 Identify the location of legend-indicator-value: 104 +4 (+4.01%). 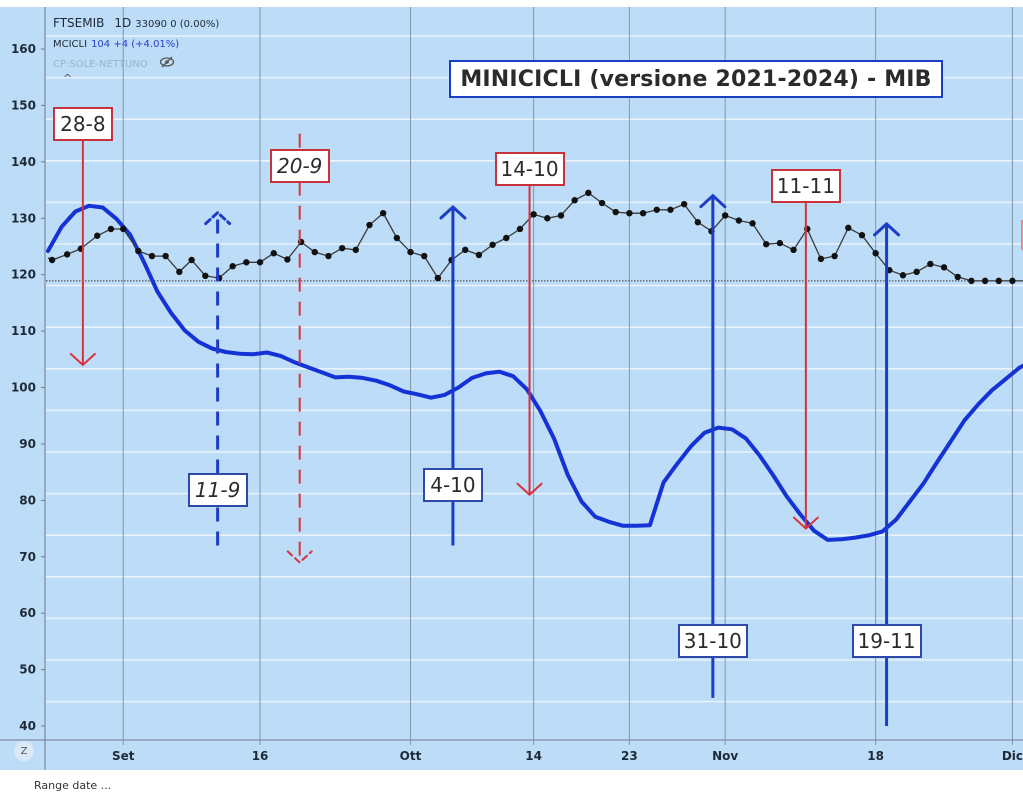
(135, 44).